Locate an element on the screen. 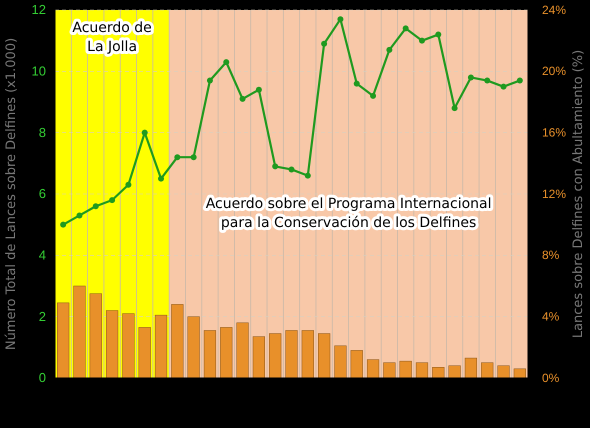 This screenshot has width=590, height=428. y-tick-label: 8 is located at coordinates (42, 132).